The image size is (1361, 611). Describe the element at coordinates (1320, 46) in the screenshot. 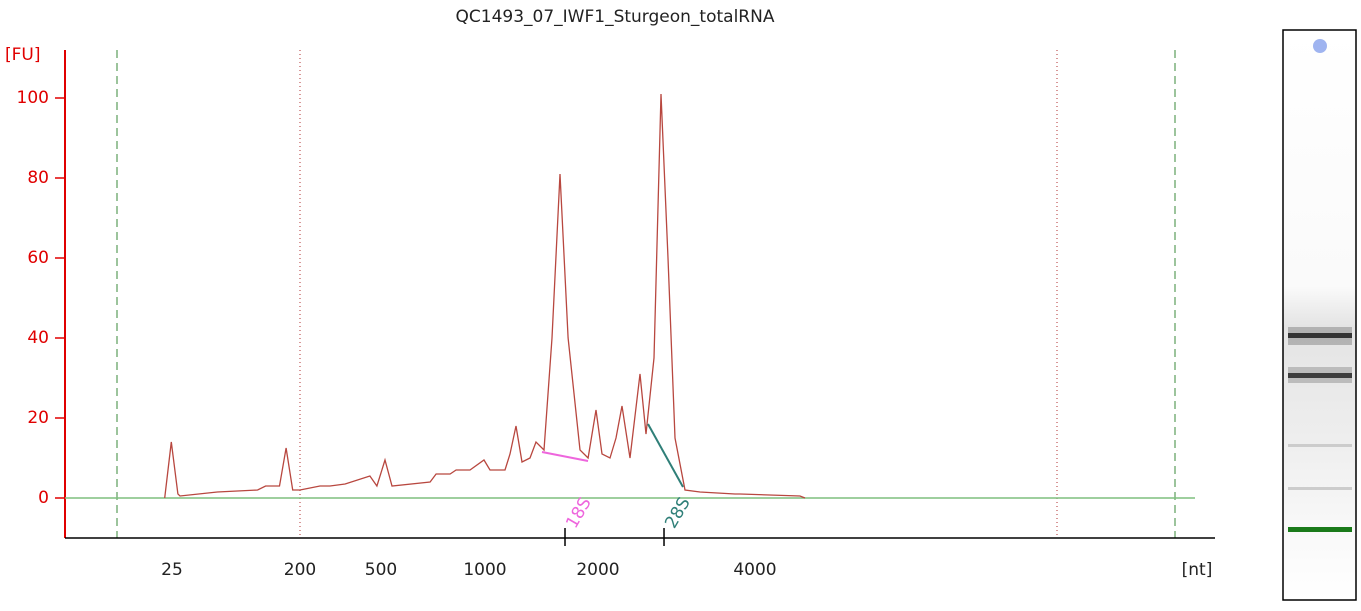

I see `upper-marker-spot` at that location.